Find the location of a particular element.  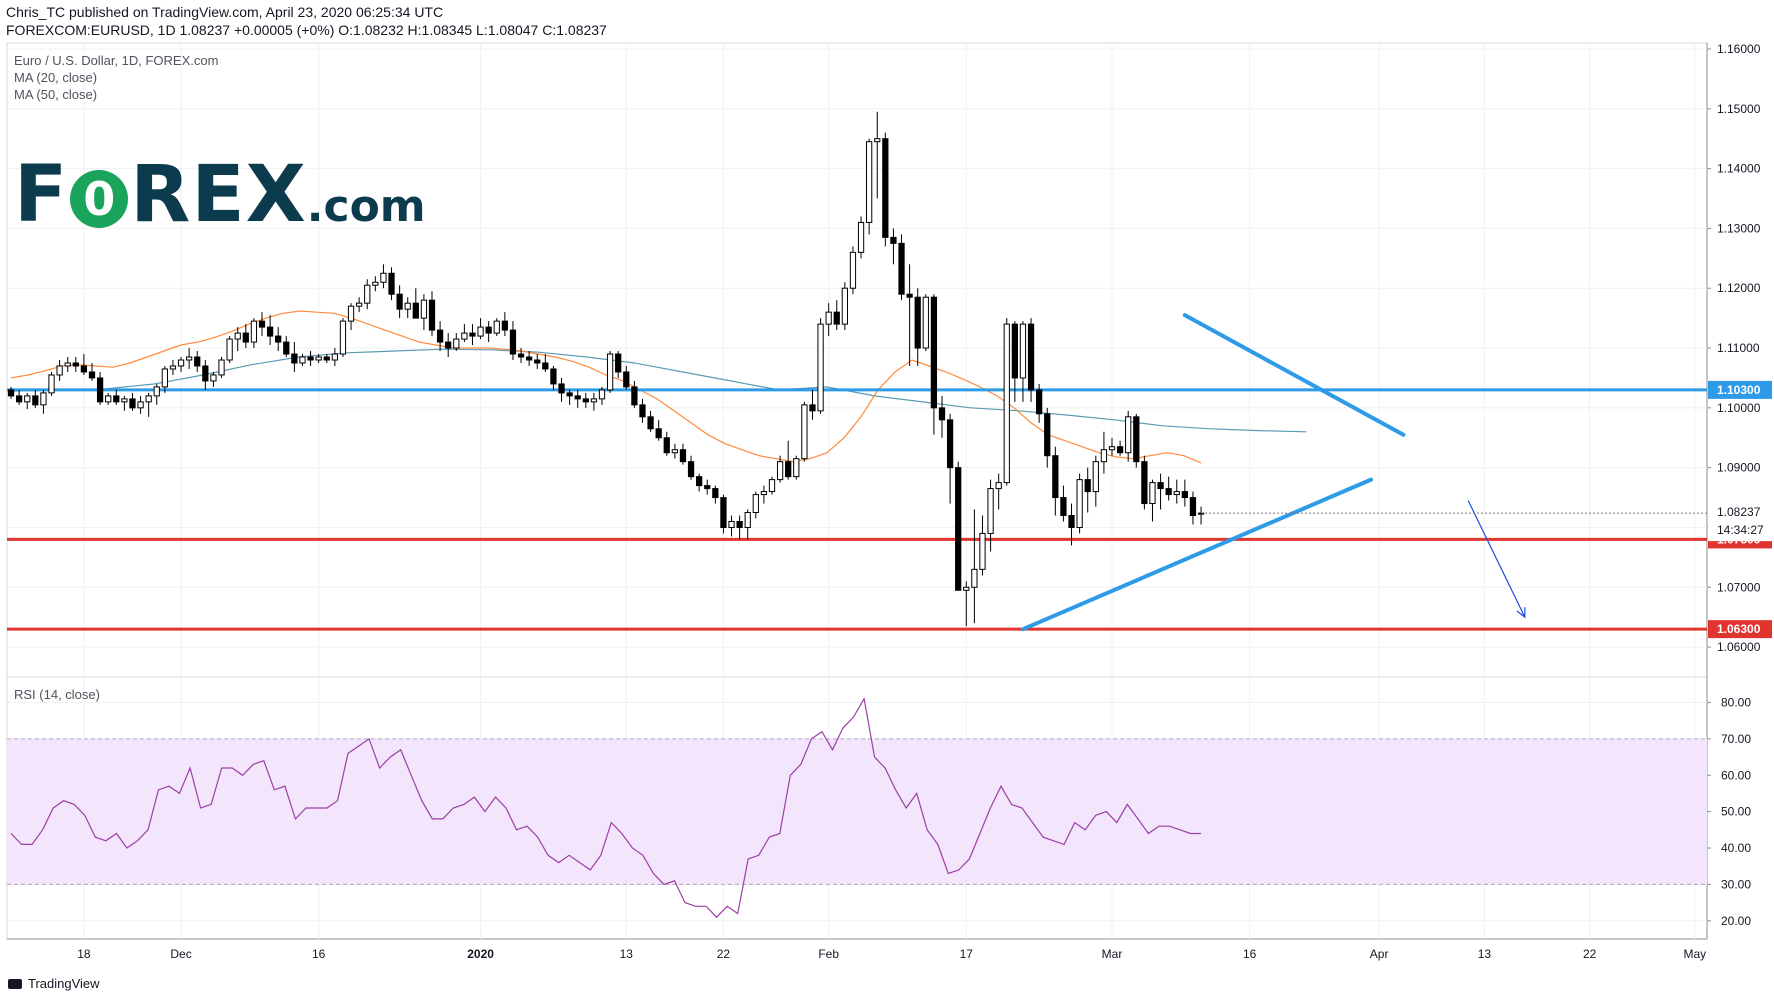

x-tick-label: Mar is located at coordinates (1112, 954).